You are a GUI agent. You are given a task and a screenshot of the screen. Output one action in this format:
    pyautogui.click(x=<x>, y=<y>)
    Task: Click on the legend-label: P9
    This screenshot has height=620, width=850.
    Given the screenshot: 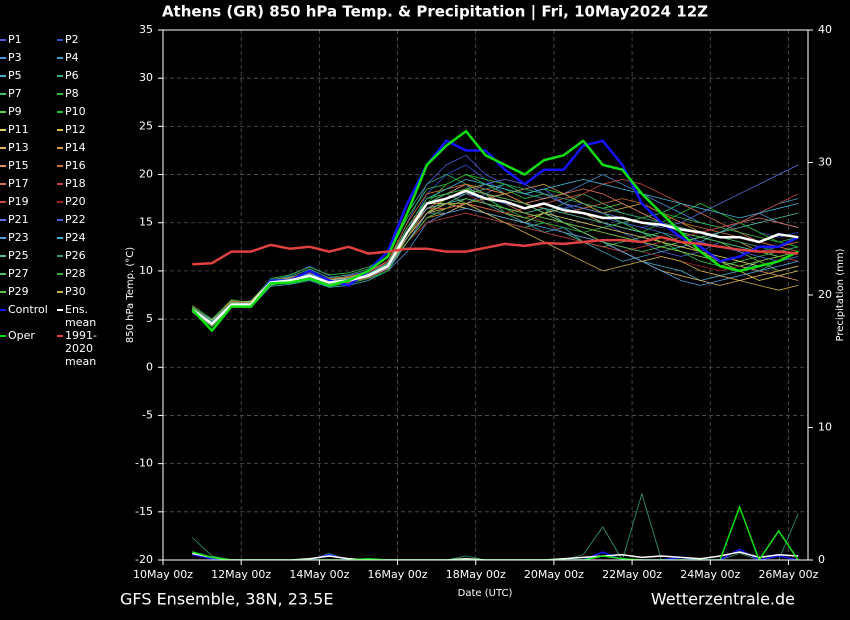 What is the action you would take?
    pyautogui.click(x=15, y=111)
    